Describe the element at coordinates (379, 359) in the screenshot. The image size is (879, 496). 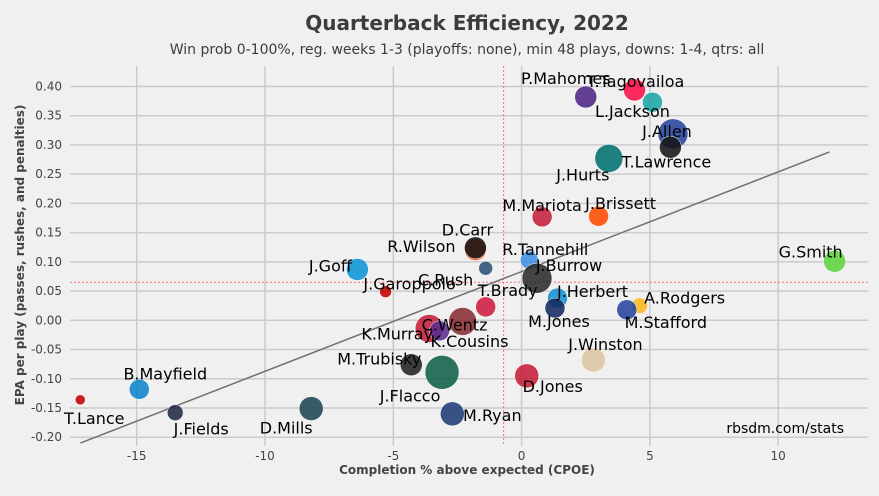
I see `qb-label-m-trubisky: M.Trubisky` at that location.